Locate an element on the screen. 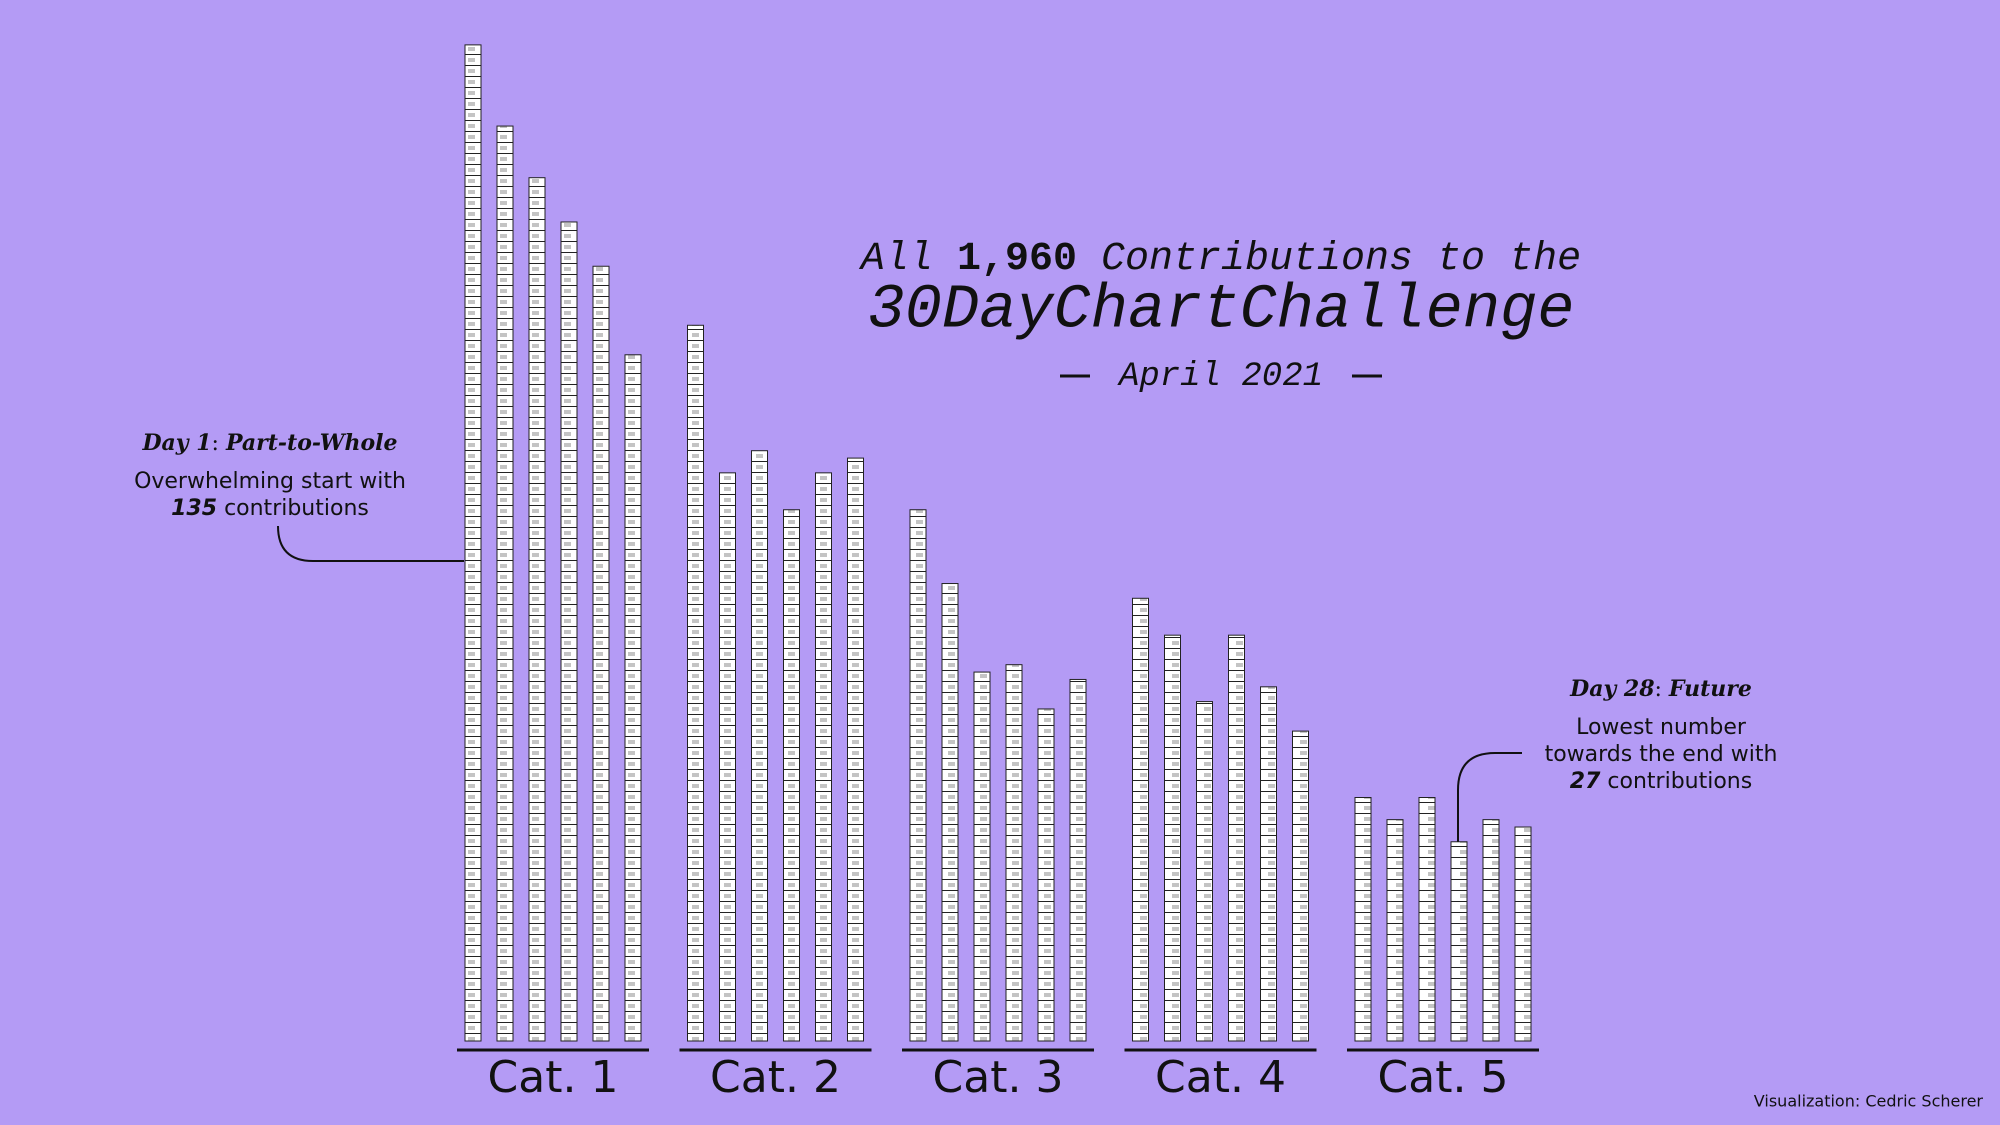 This screenshot has width=2000, height=1125. annotation-heading: Day 1: Part-to-Whole is located at coordinates (269, 443).